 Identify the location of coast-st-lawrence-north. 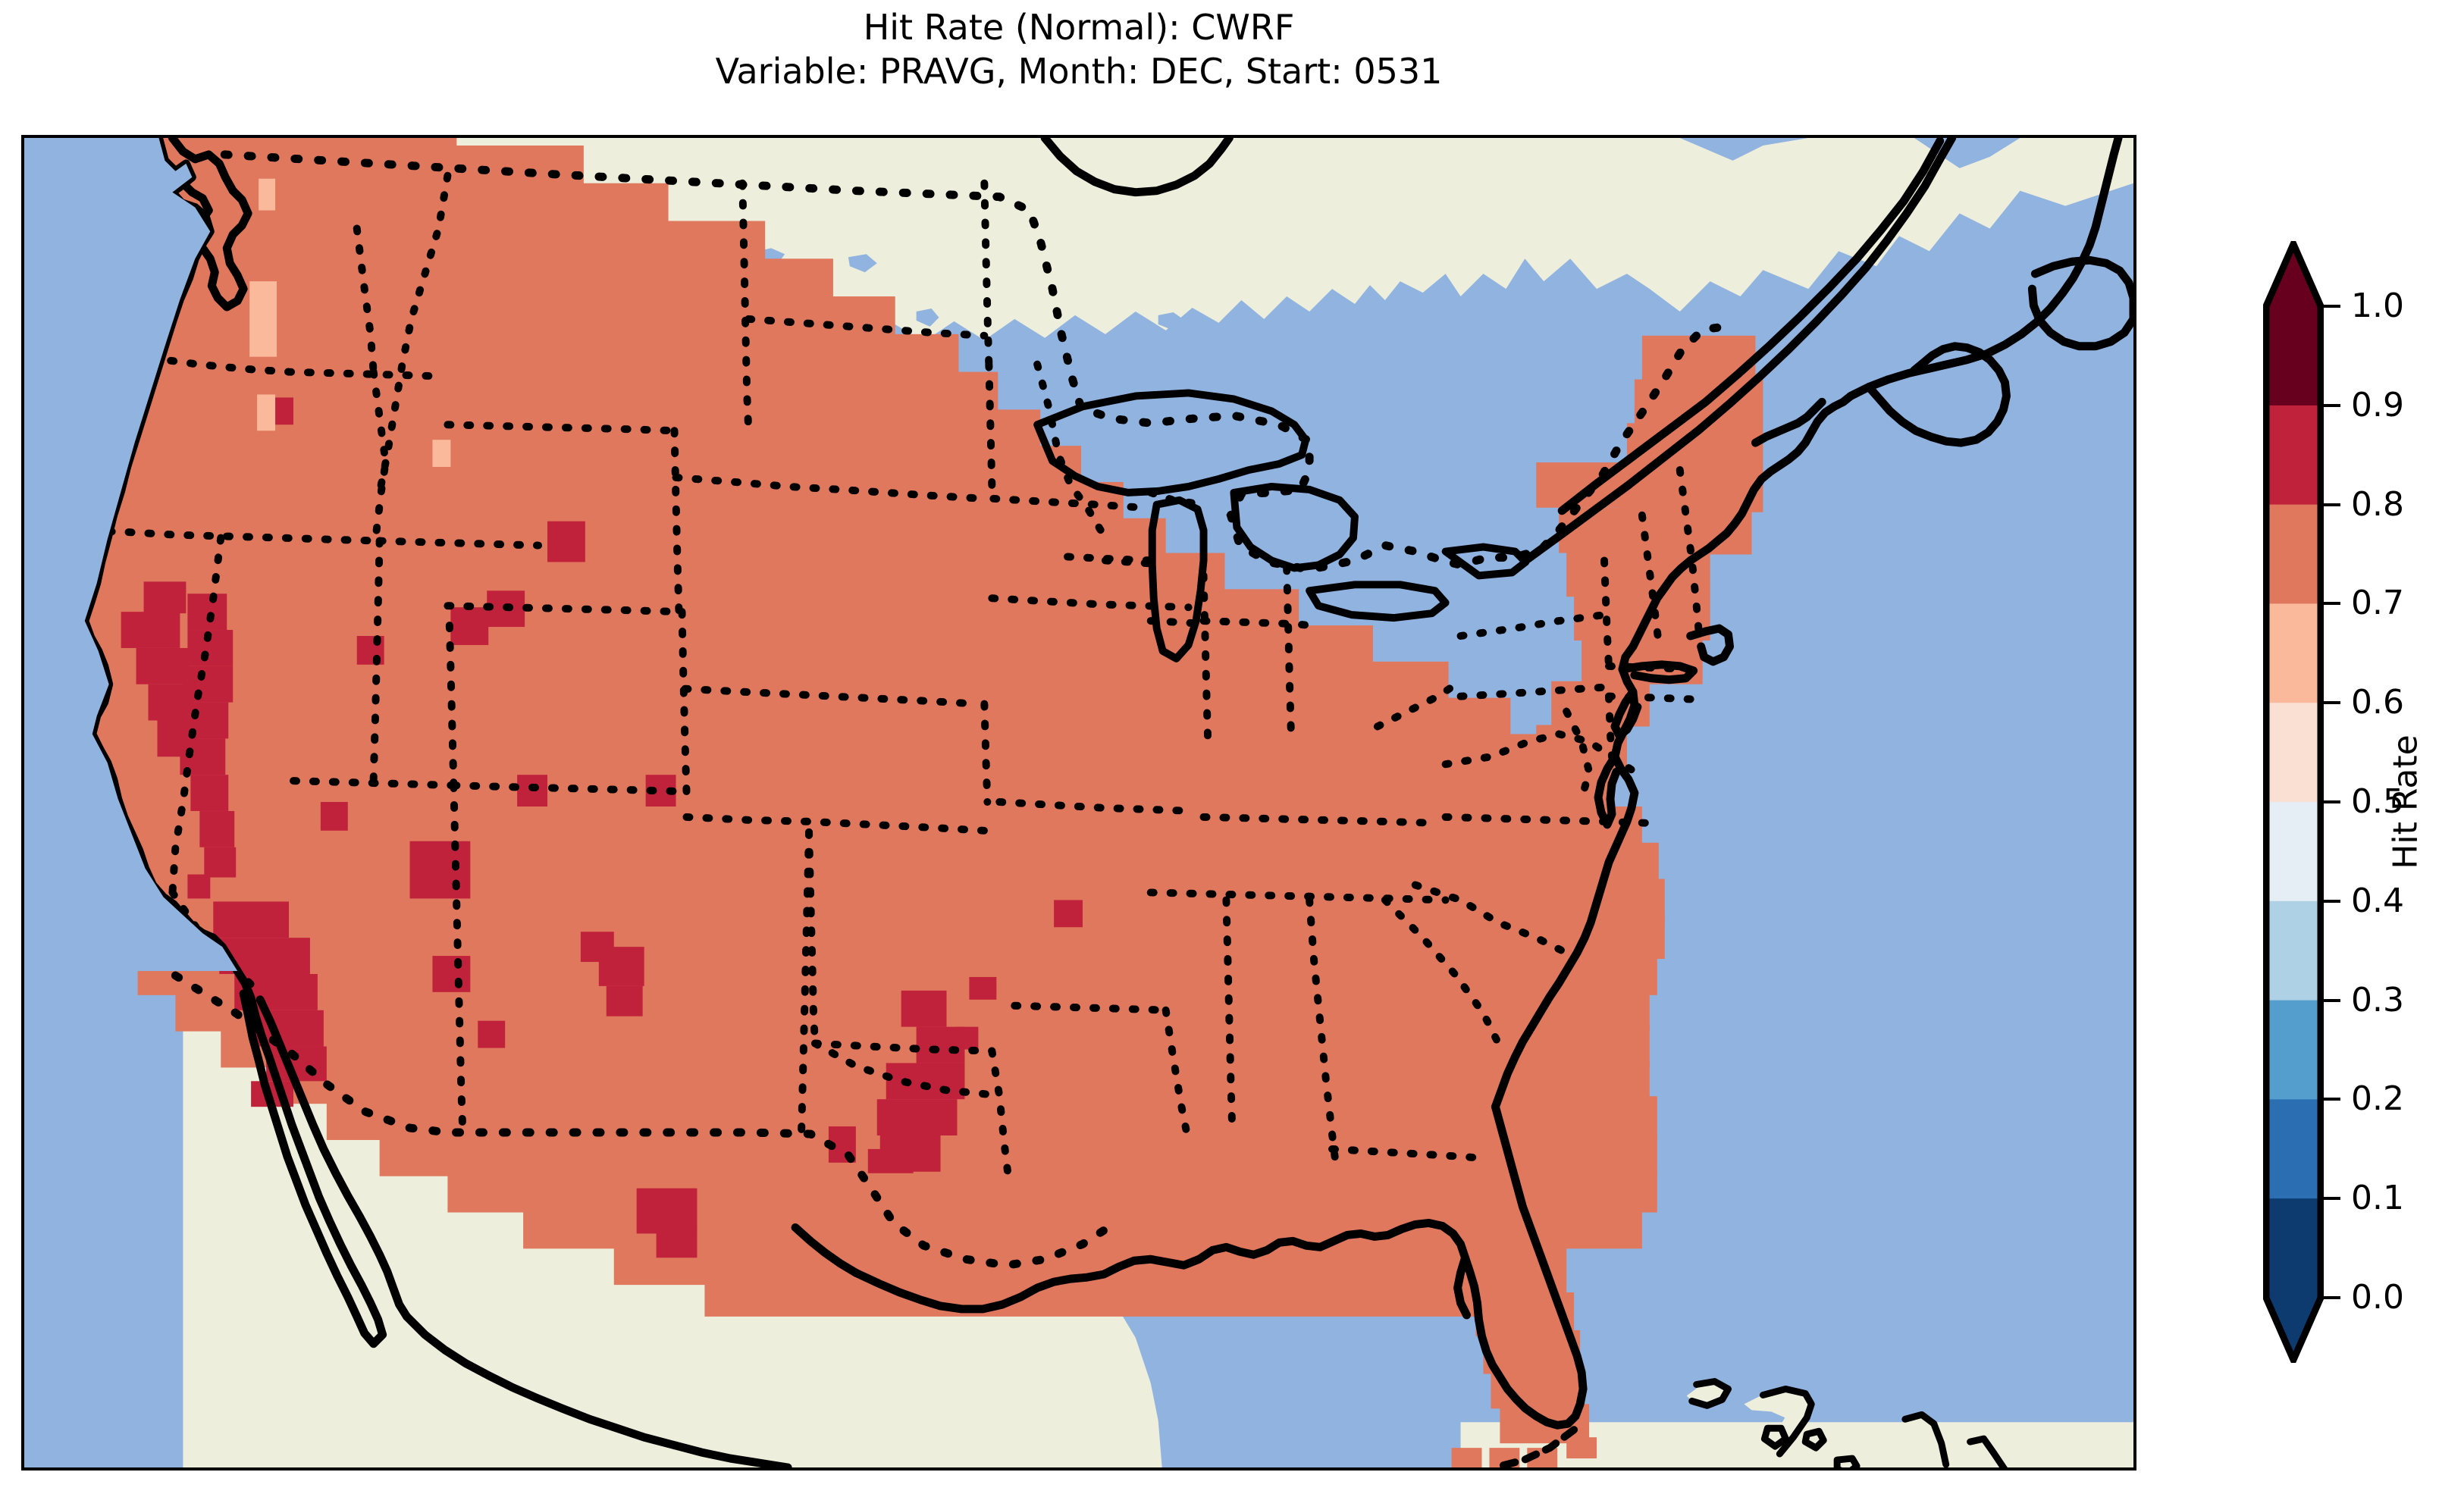
(1751, 326).